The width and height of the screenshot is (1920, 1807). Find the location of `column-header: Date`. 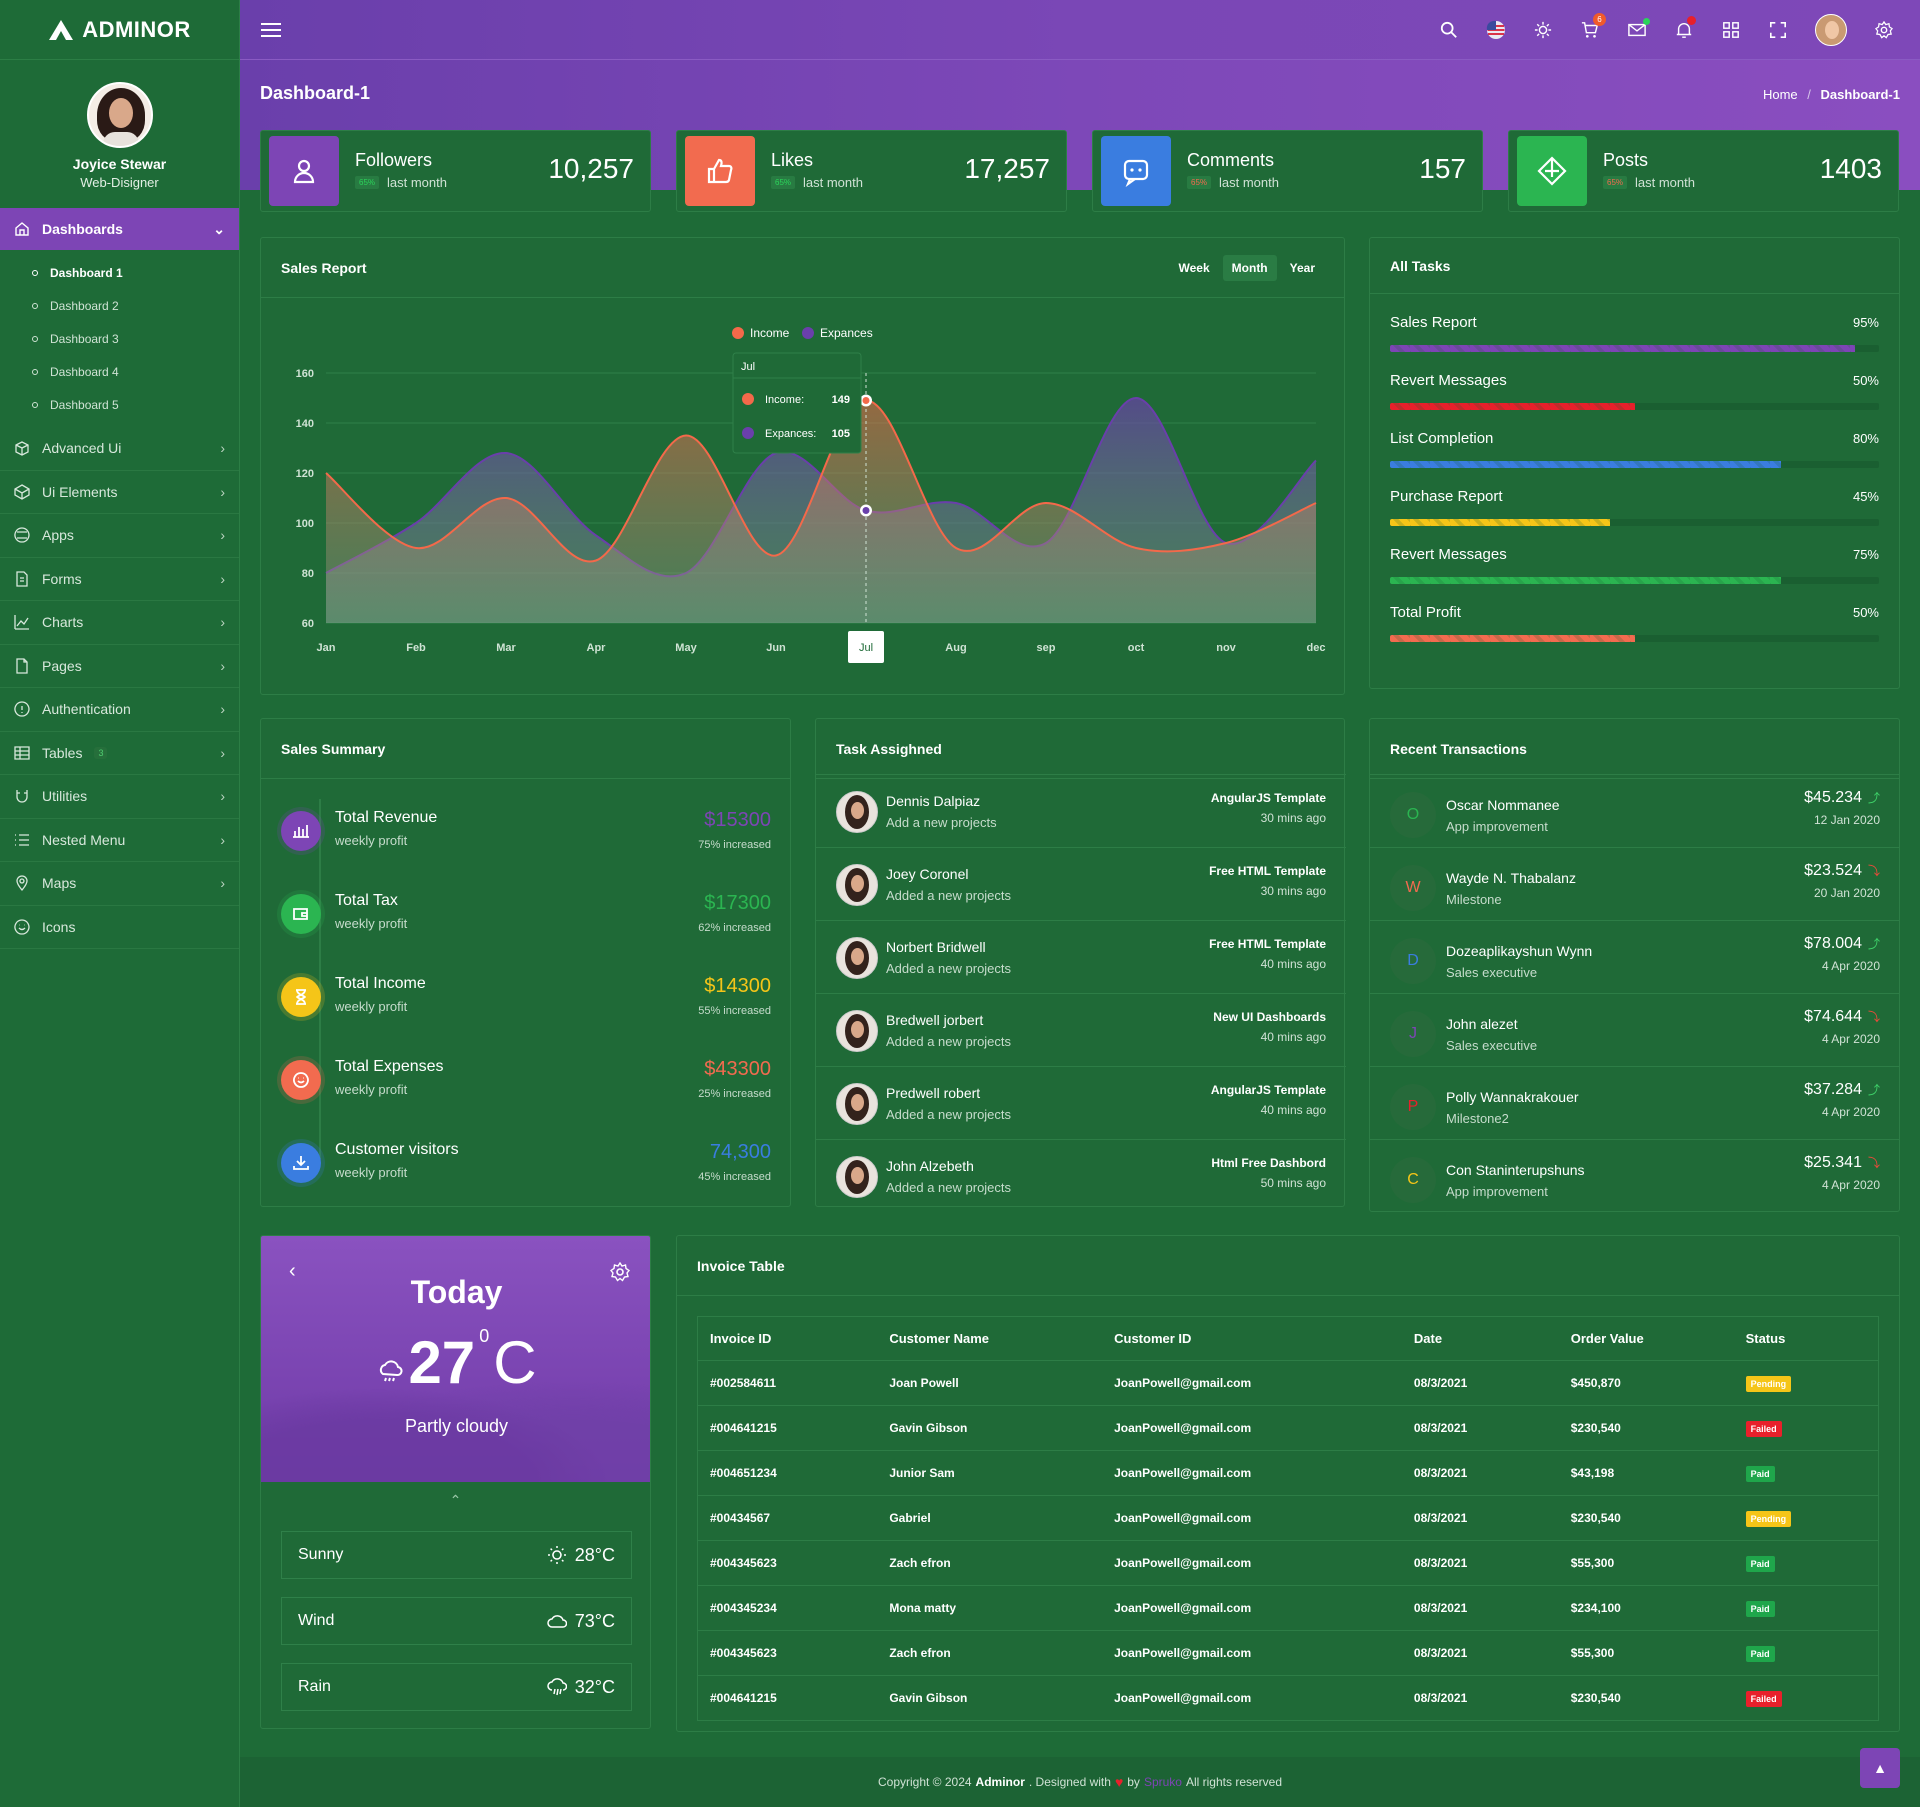

column-header: Date is located at coordinates (1480, 1338).